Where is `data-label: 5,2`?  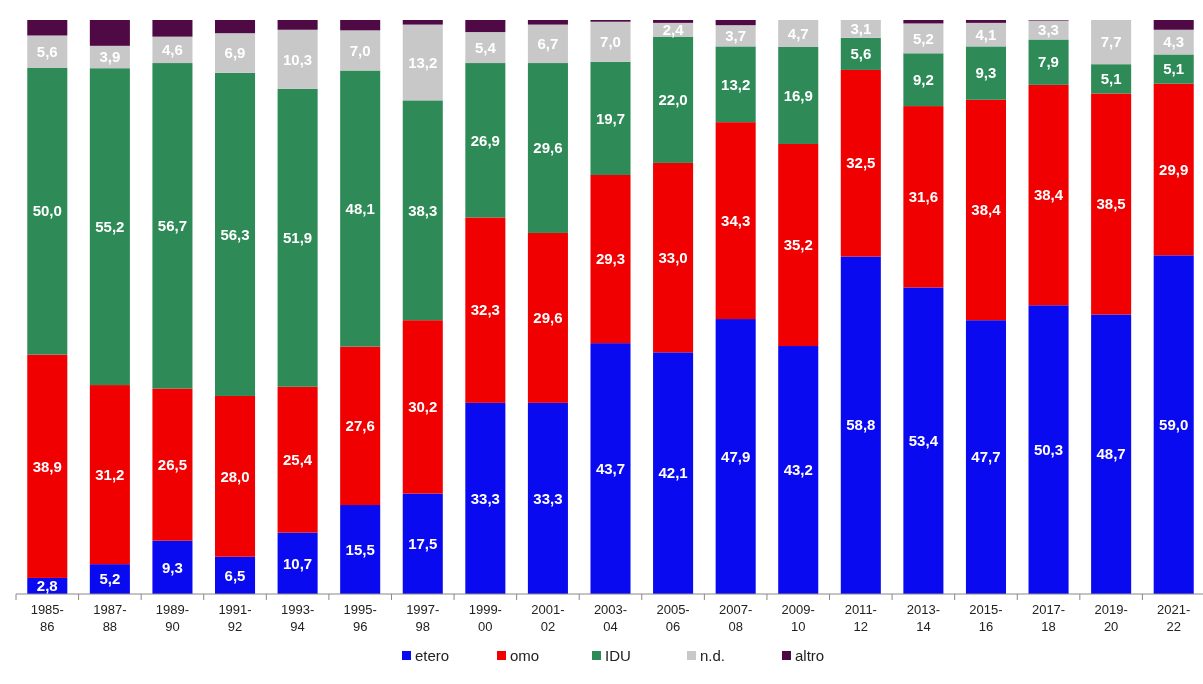
data-label: 5,2 is located at coordinates (110, 579).